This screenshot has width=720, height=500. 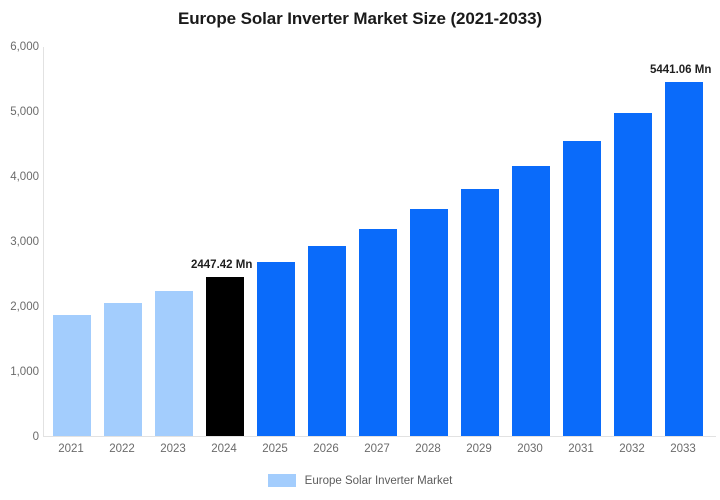 What do you see at coordinates (281, 480) in the screenshot?
I see `legend-swatch-europe-solar-inverter-market` at bounding box center [281, 480].